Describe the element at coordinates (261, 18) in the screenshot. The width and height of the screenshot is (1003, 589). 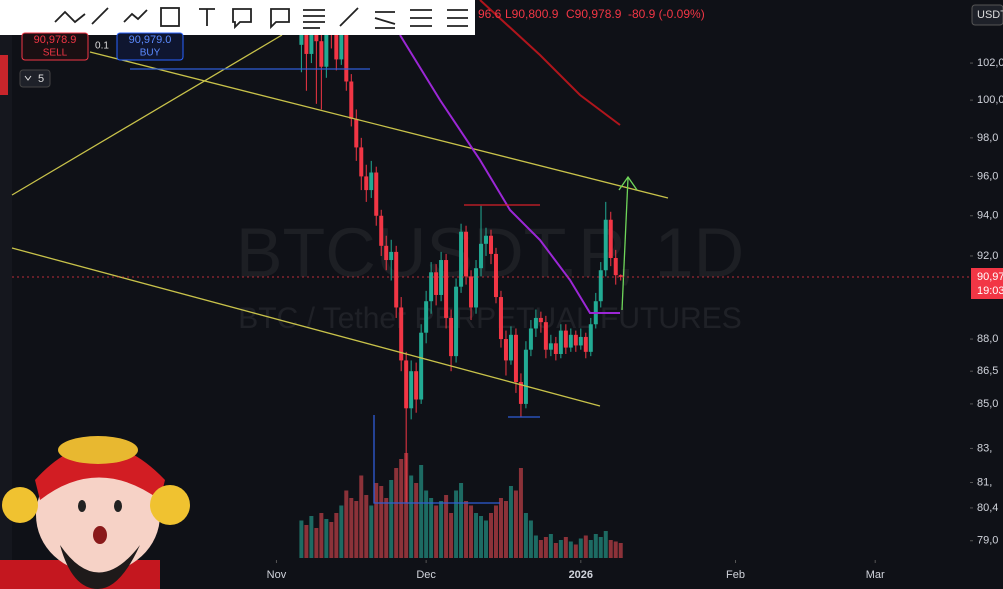
I see `toolbar-icons` at that location.